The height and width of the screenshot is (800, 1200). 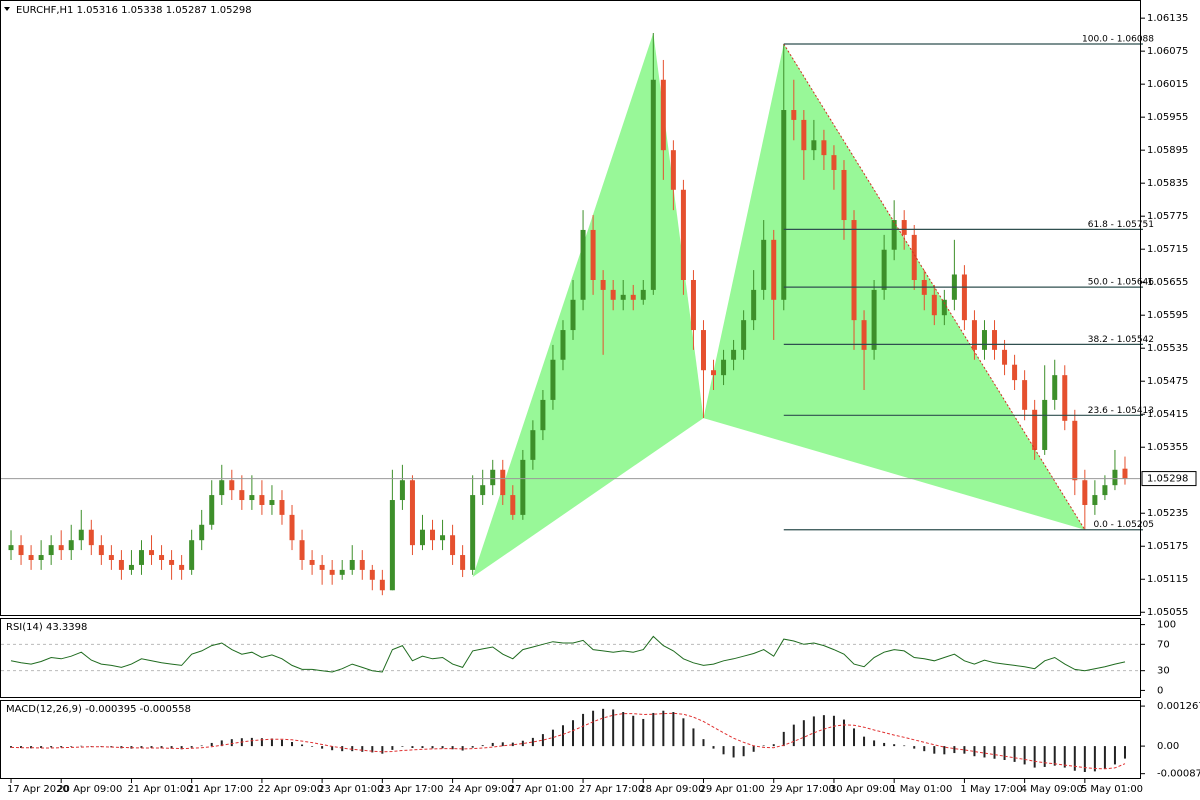 What do you see at coordinates (1163, 644) in the screenshot?
I see `rsi-tick-label: 70` at bounding box center [1163, 644].